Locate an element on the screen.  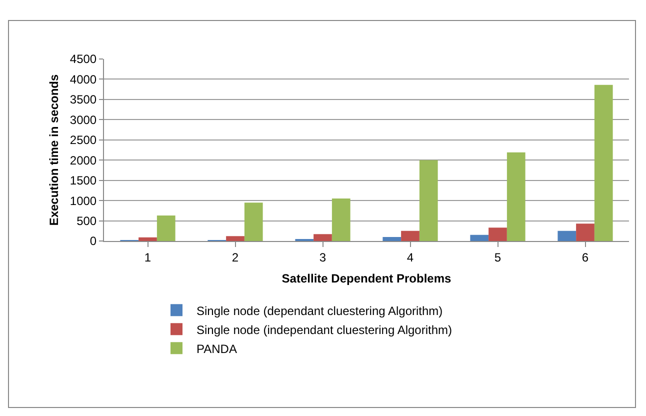
y-tick-label: 4000 is located at coordinates (83, 79).